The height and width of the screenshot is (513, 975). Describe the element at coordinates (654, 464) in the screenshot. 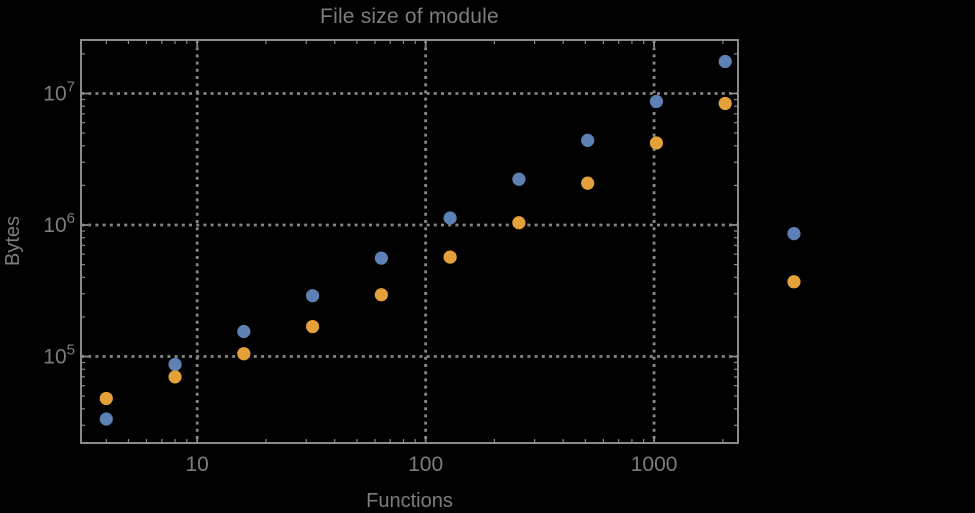

I see `x-tick-label: 1000` at that location.